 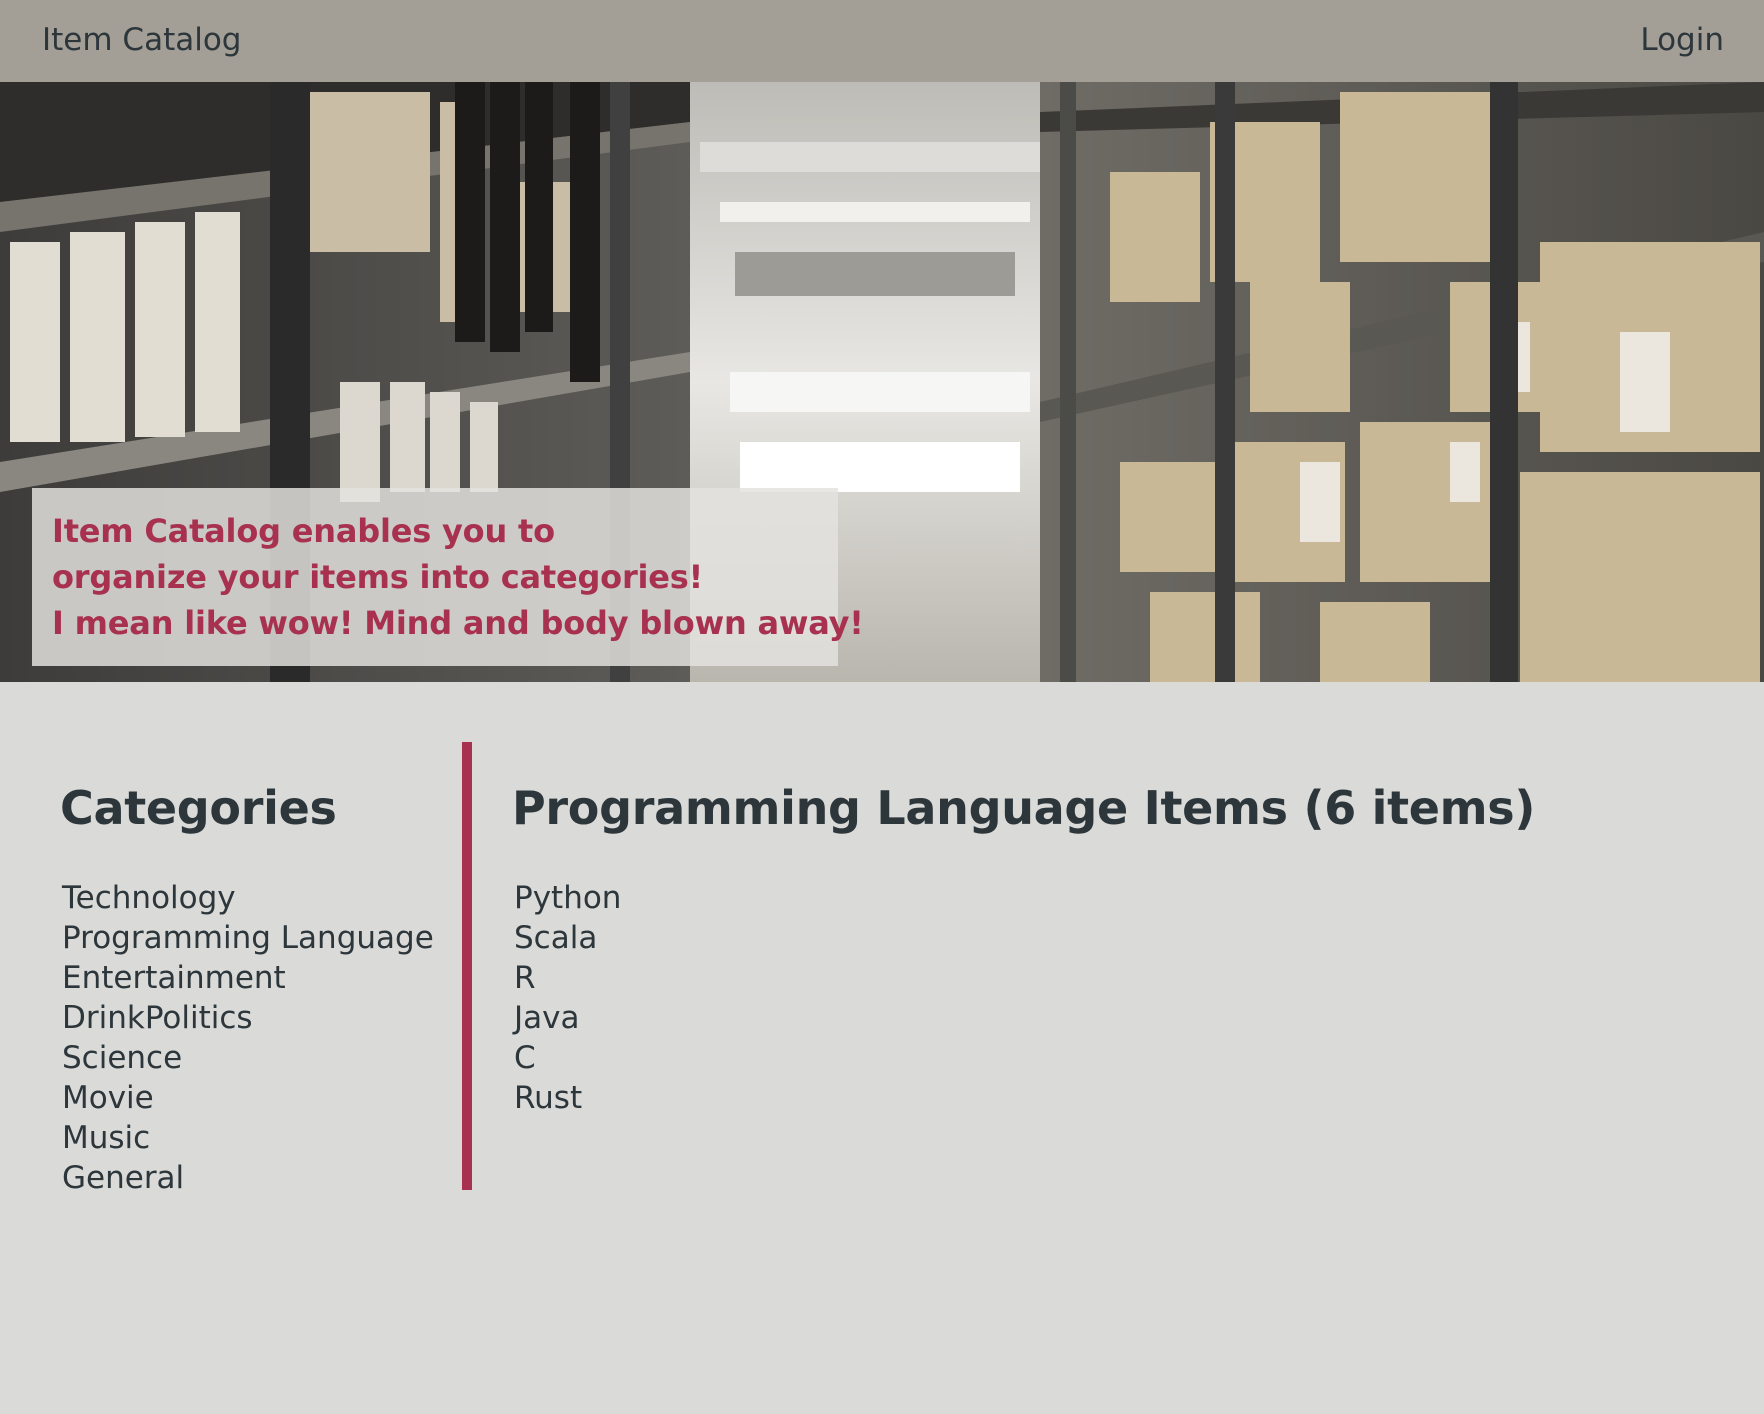 What do you see at coordinates (248, 938) in the screenshot?
I see `category-link-programming-language: Programming Language` at bounding box center [248, 938].